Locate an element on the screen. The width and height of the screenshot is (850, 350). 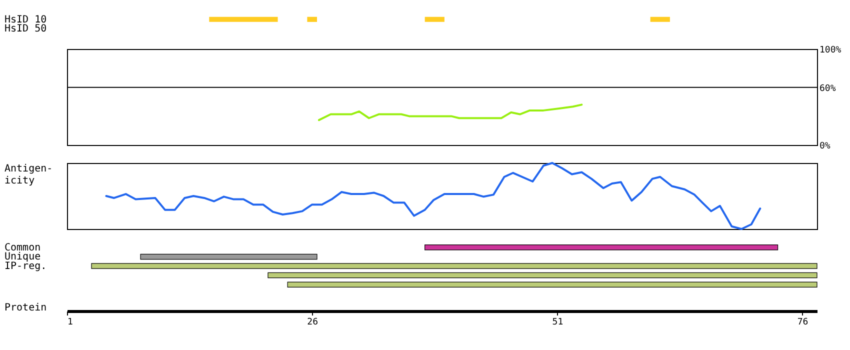
y-axis-title: Antigen- icity is located at coordinates (28, 175).